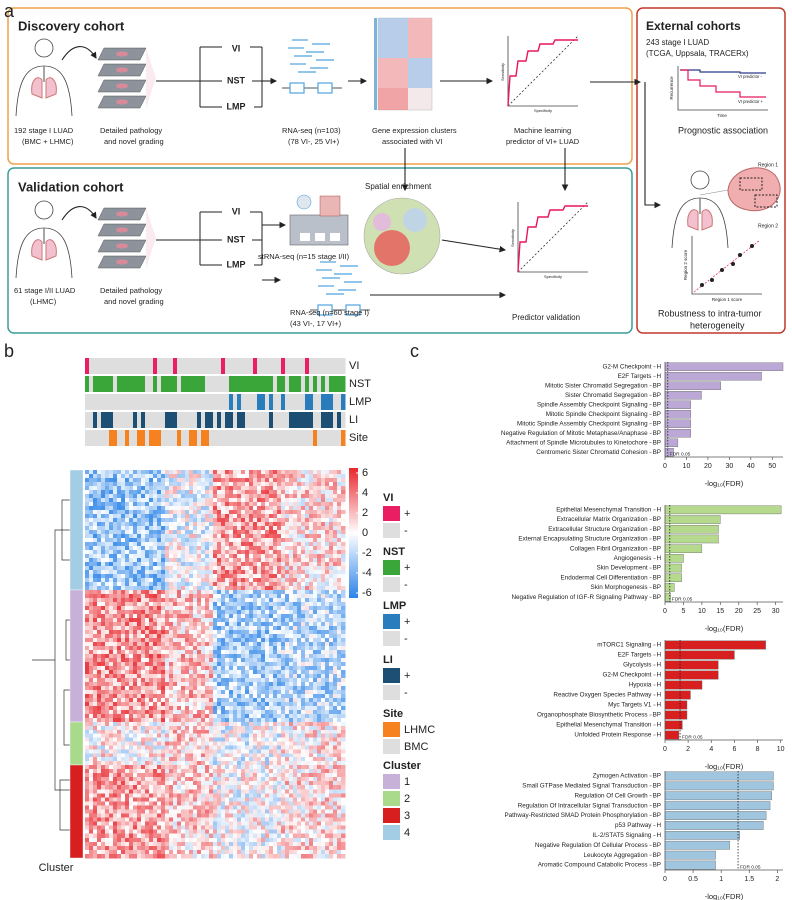  What do you see at coordinates (360, 402) in the screenshot?
I see `annotation-label: LMP` at bounding box center [360, 402].